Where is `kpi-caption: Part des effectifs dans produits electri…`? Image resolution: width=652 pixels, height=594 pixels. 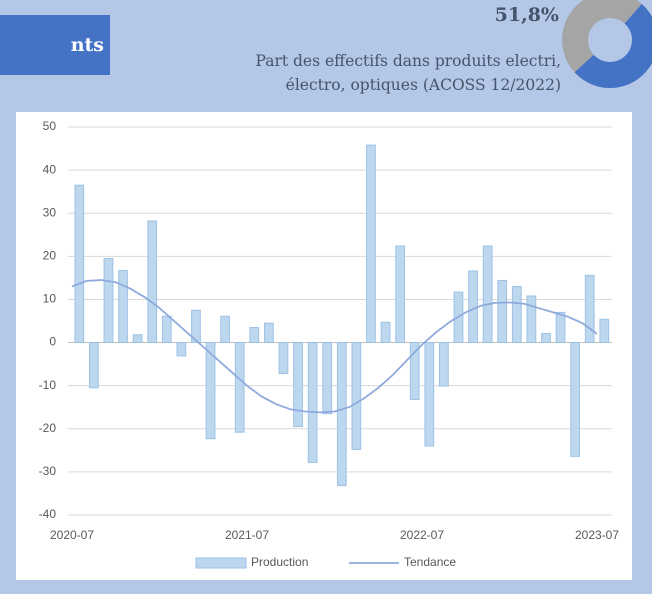 kpi-caption: Part des effectifs dans produits electri… is located at coordinates (408, 61).